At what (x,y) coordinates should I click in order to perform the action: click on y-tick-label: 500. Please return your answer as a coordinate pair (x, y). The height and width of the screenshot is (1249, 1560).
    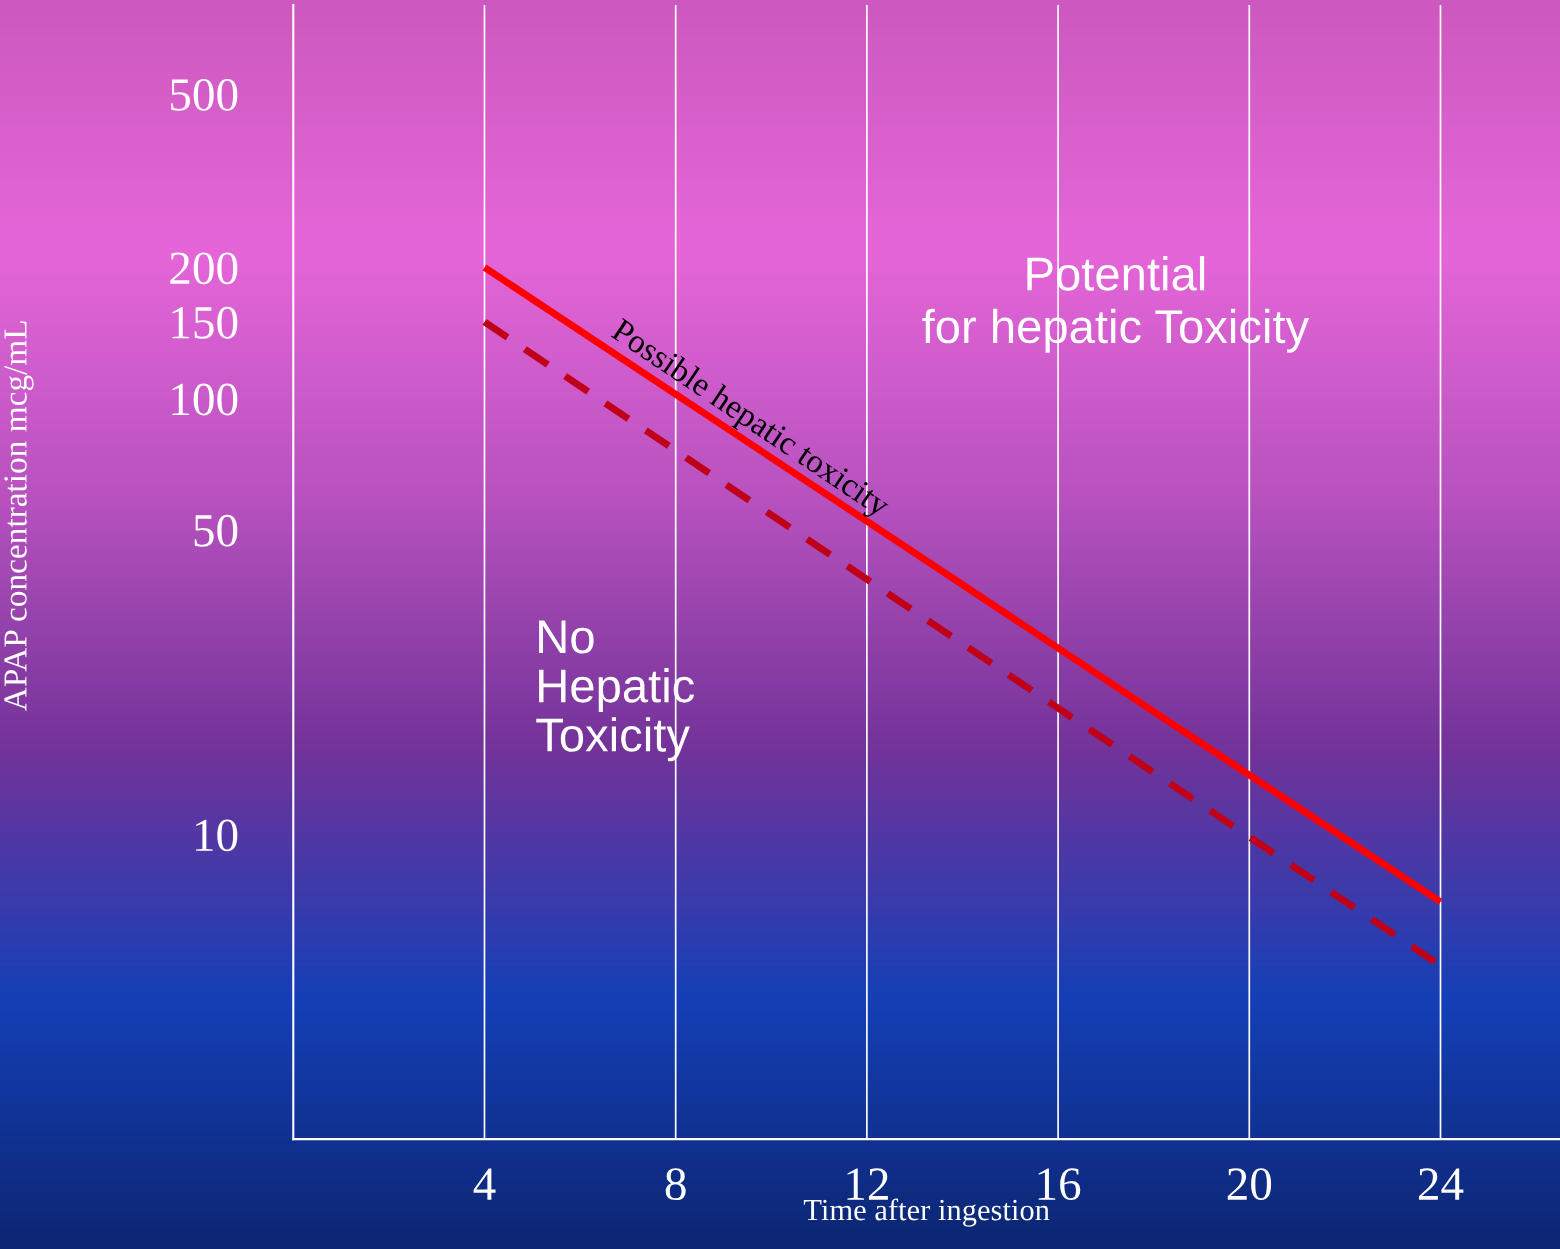
    Looking at the image, I should click on (204, 94).